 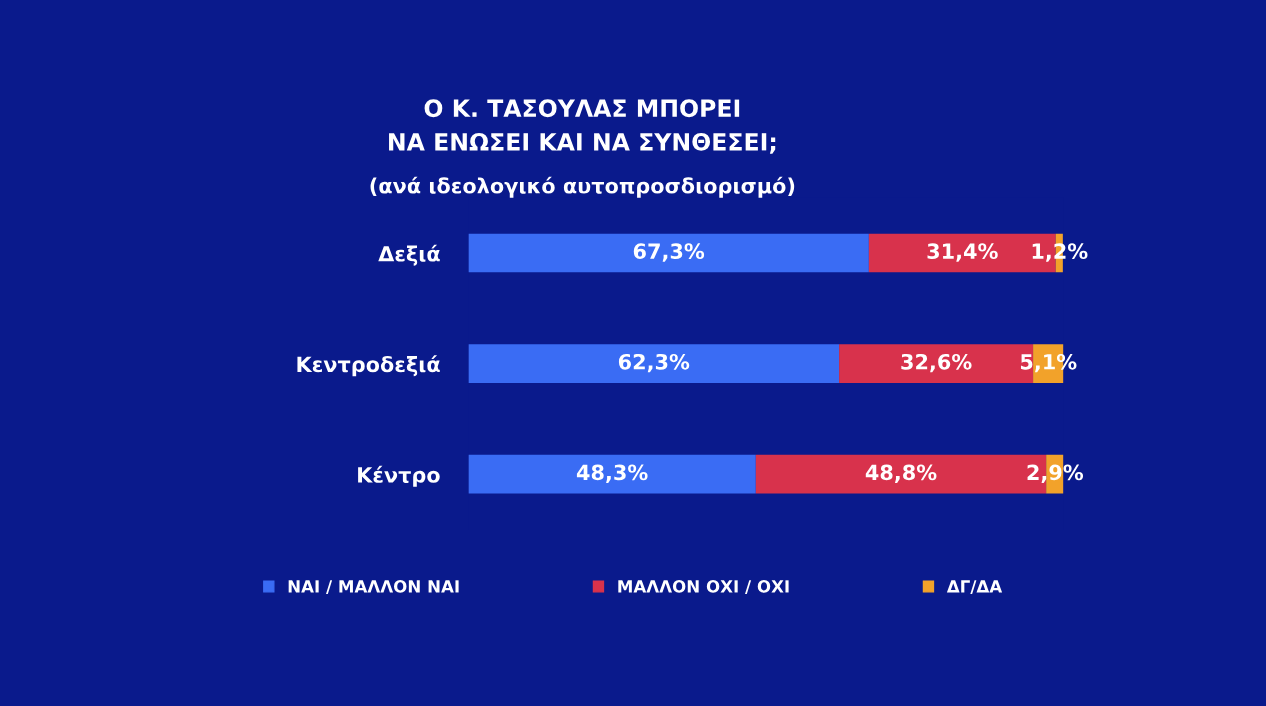 What do you see at coordinates (368, 366) in the screenshot?
I see `y-tick-label: Κεντροδεξιά` at bounding box center [368, 366].